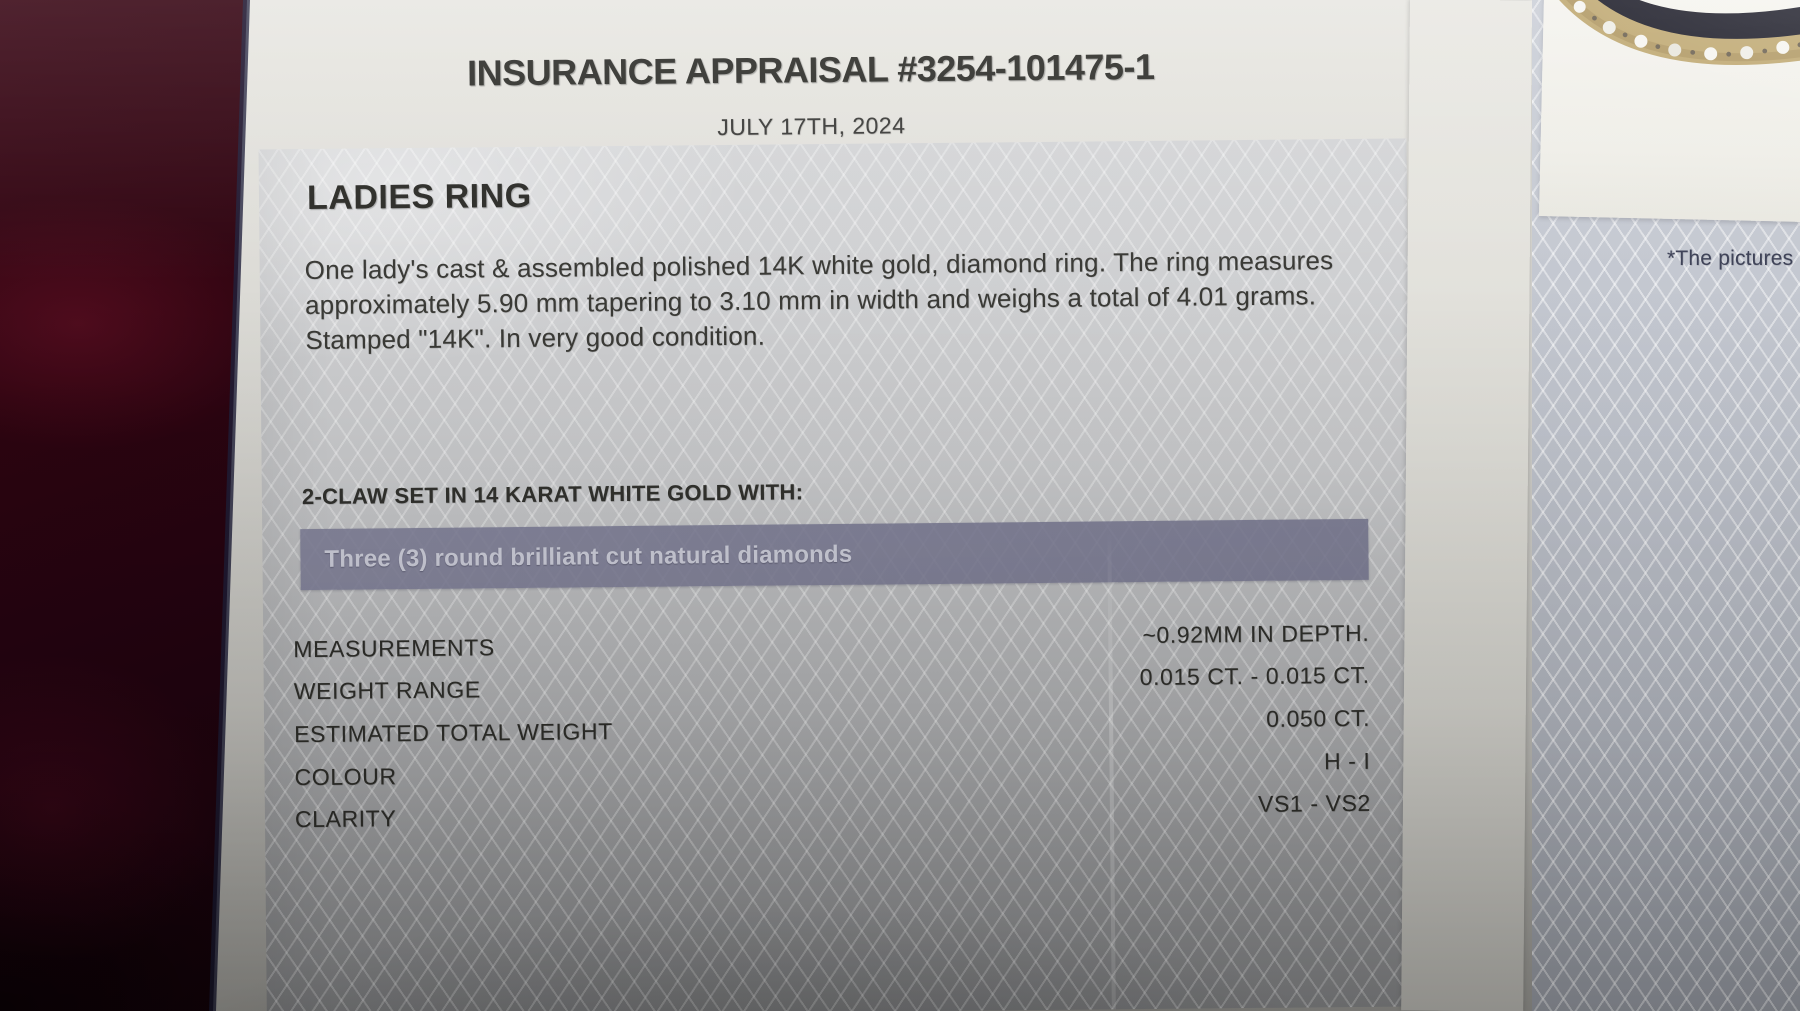  I want to click on spec-value: 0.015 CT. - 0.015 CT., so click(1254, 676).